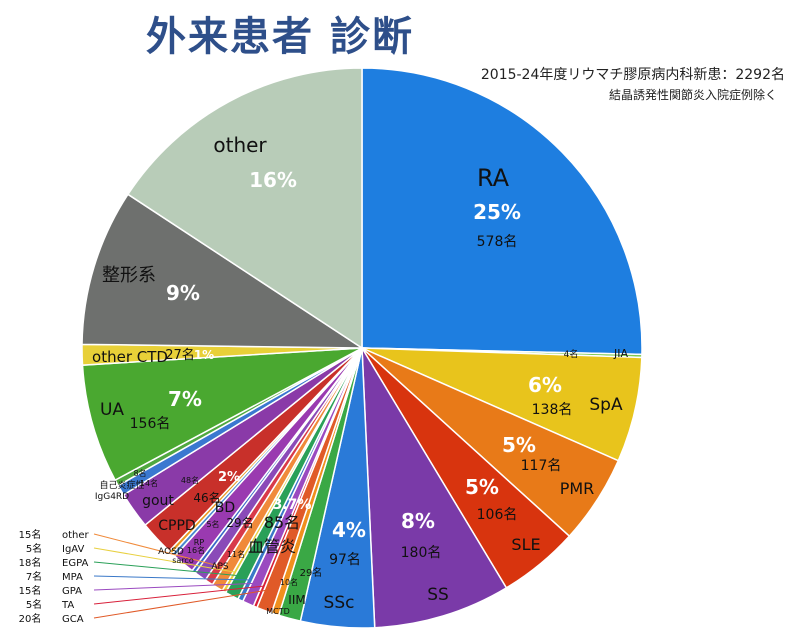 This screenshot has height=631, width=791. What do you see at coordinates (273, 180) in the screenshot?
I see `slice-percent: 16%` at bounding box center [273, 180].